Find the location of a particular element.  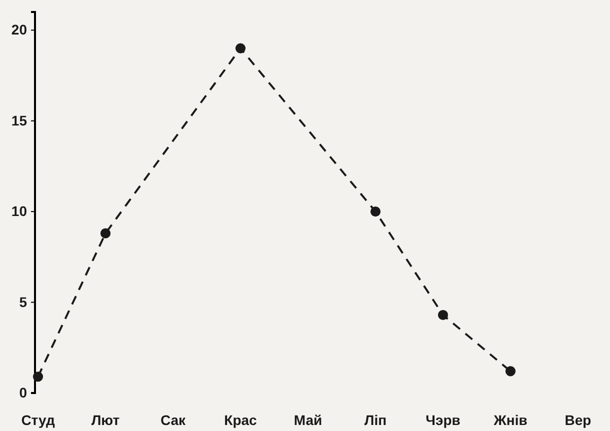

y-tick-label: 0 is located at coordinates (23, 392).